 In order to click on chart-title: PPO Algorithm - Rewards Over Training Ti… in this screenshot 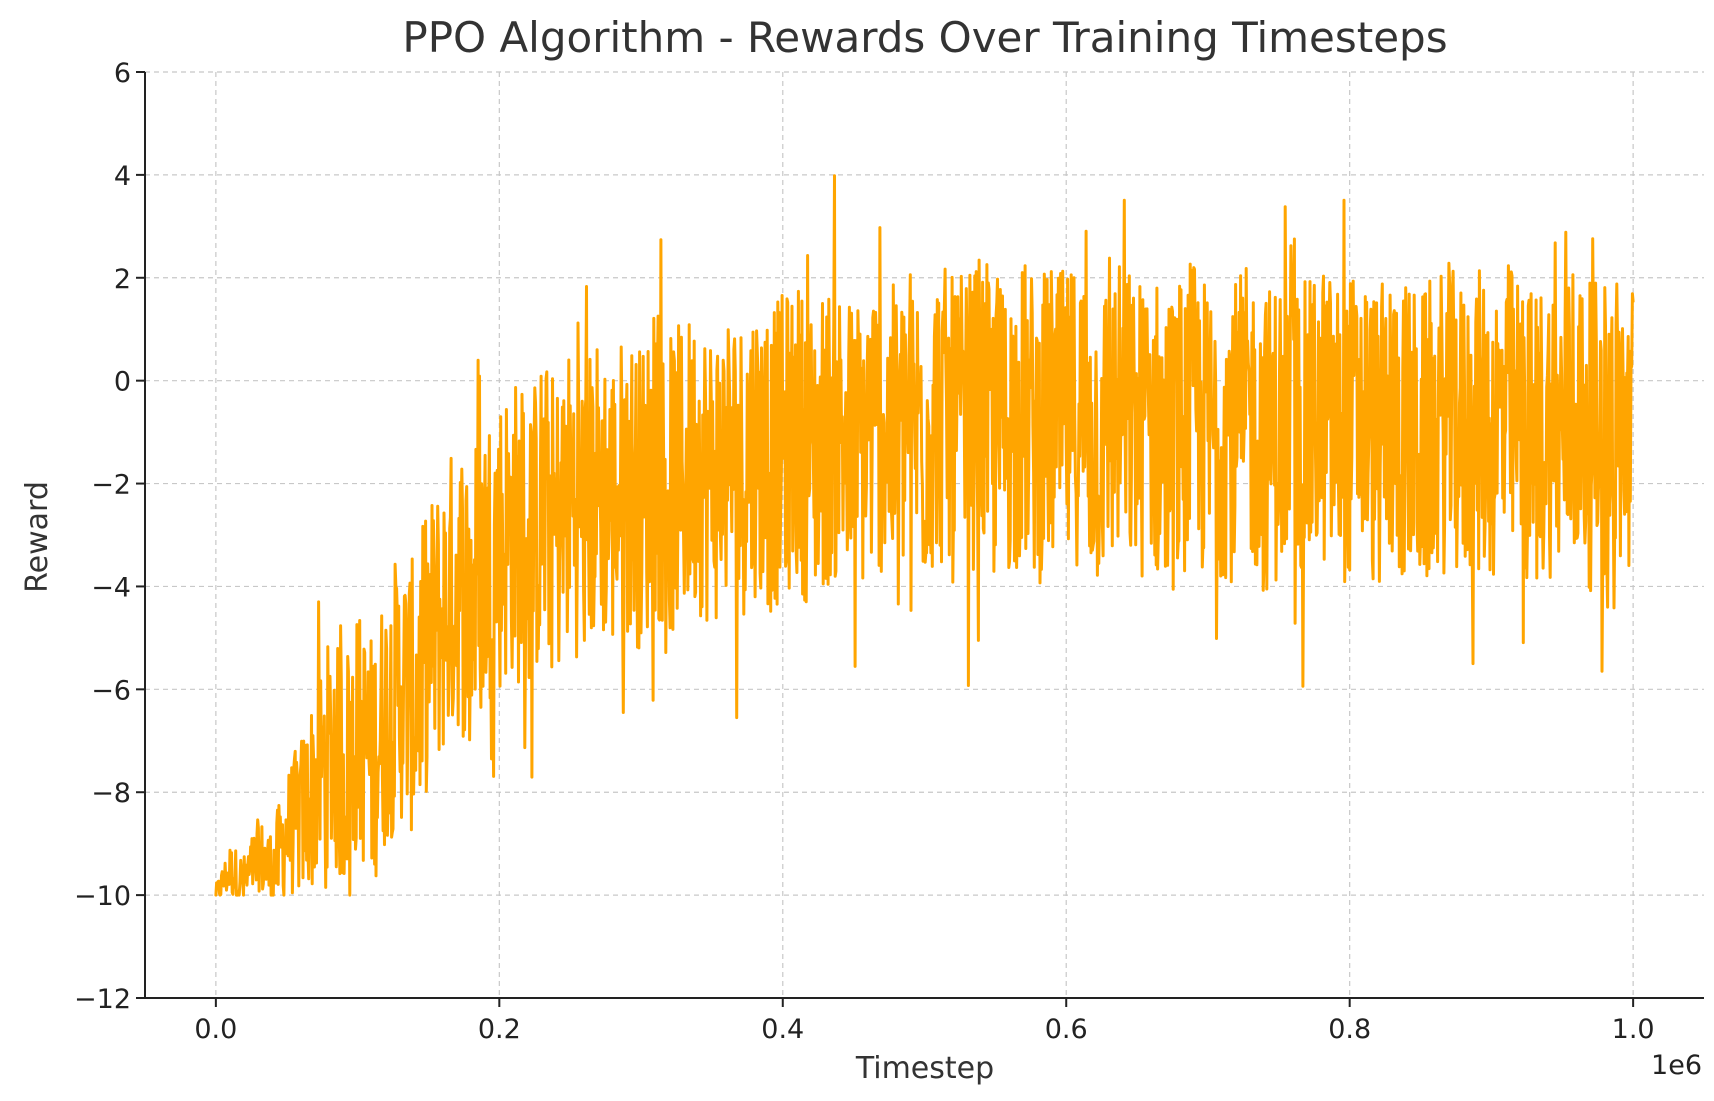, I will do `click(924, 37)`.